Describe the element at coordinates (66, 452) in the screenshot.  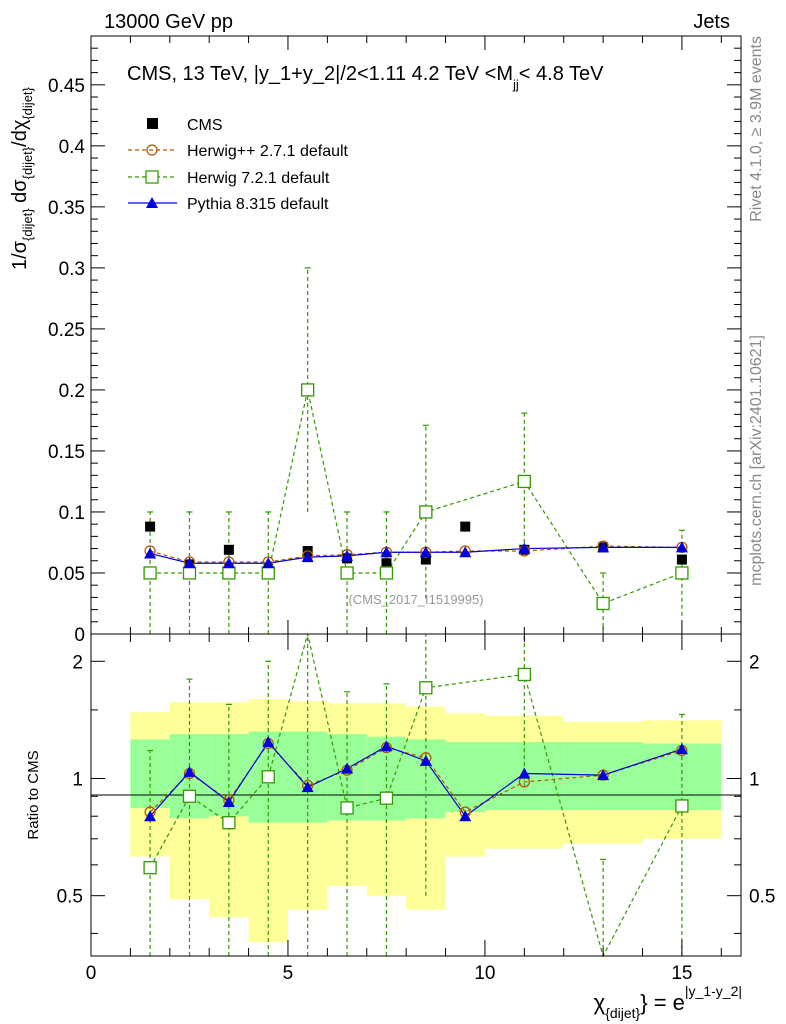
I see `top-ytick-label: 0.15` at that location.